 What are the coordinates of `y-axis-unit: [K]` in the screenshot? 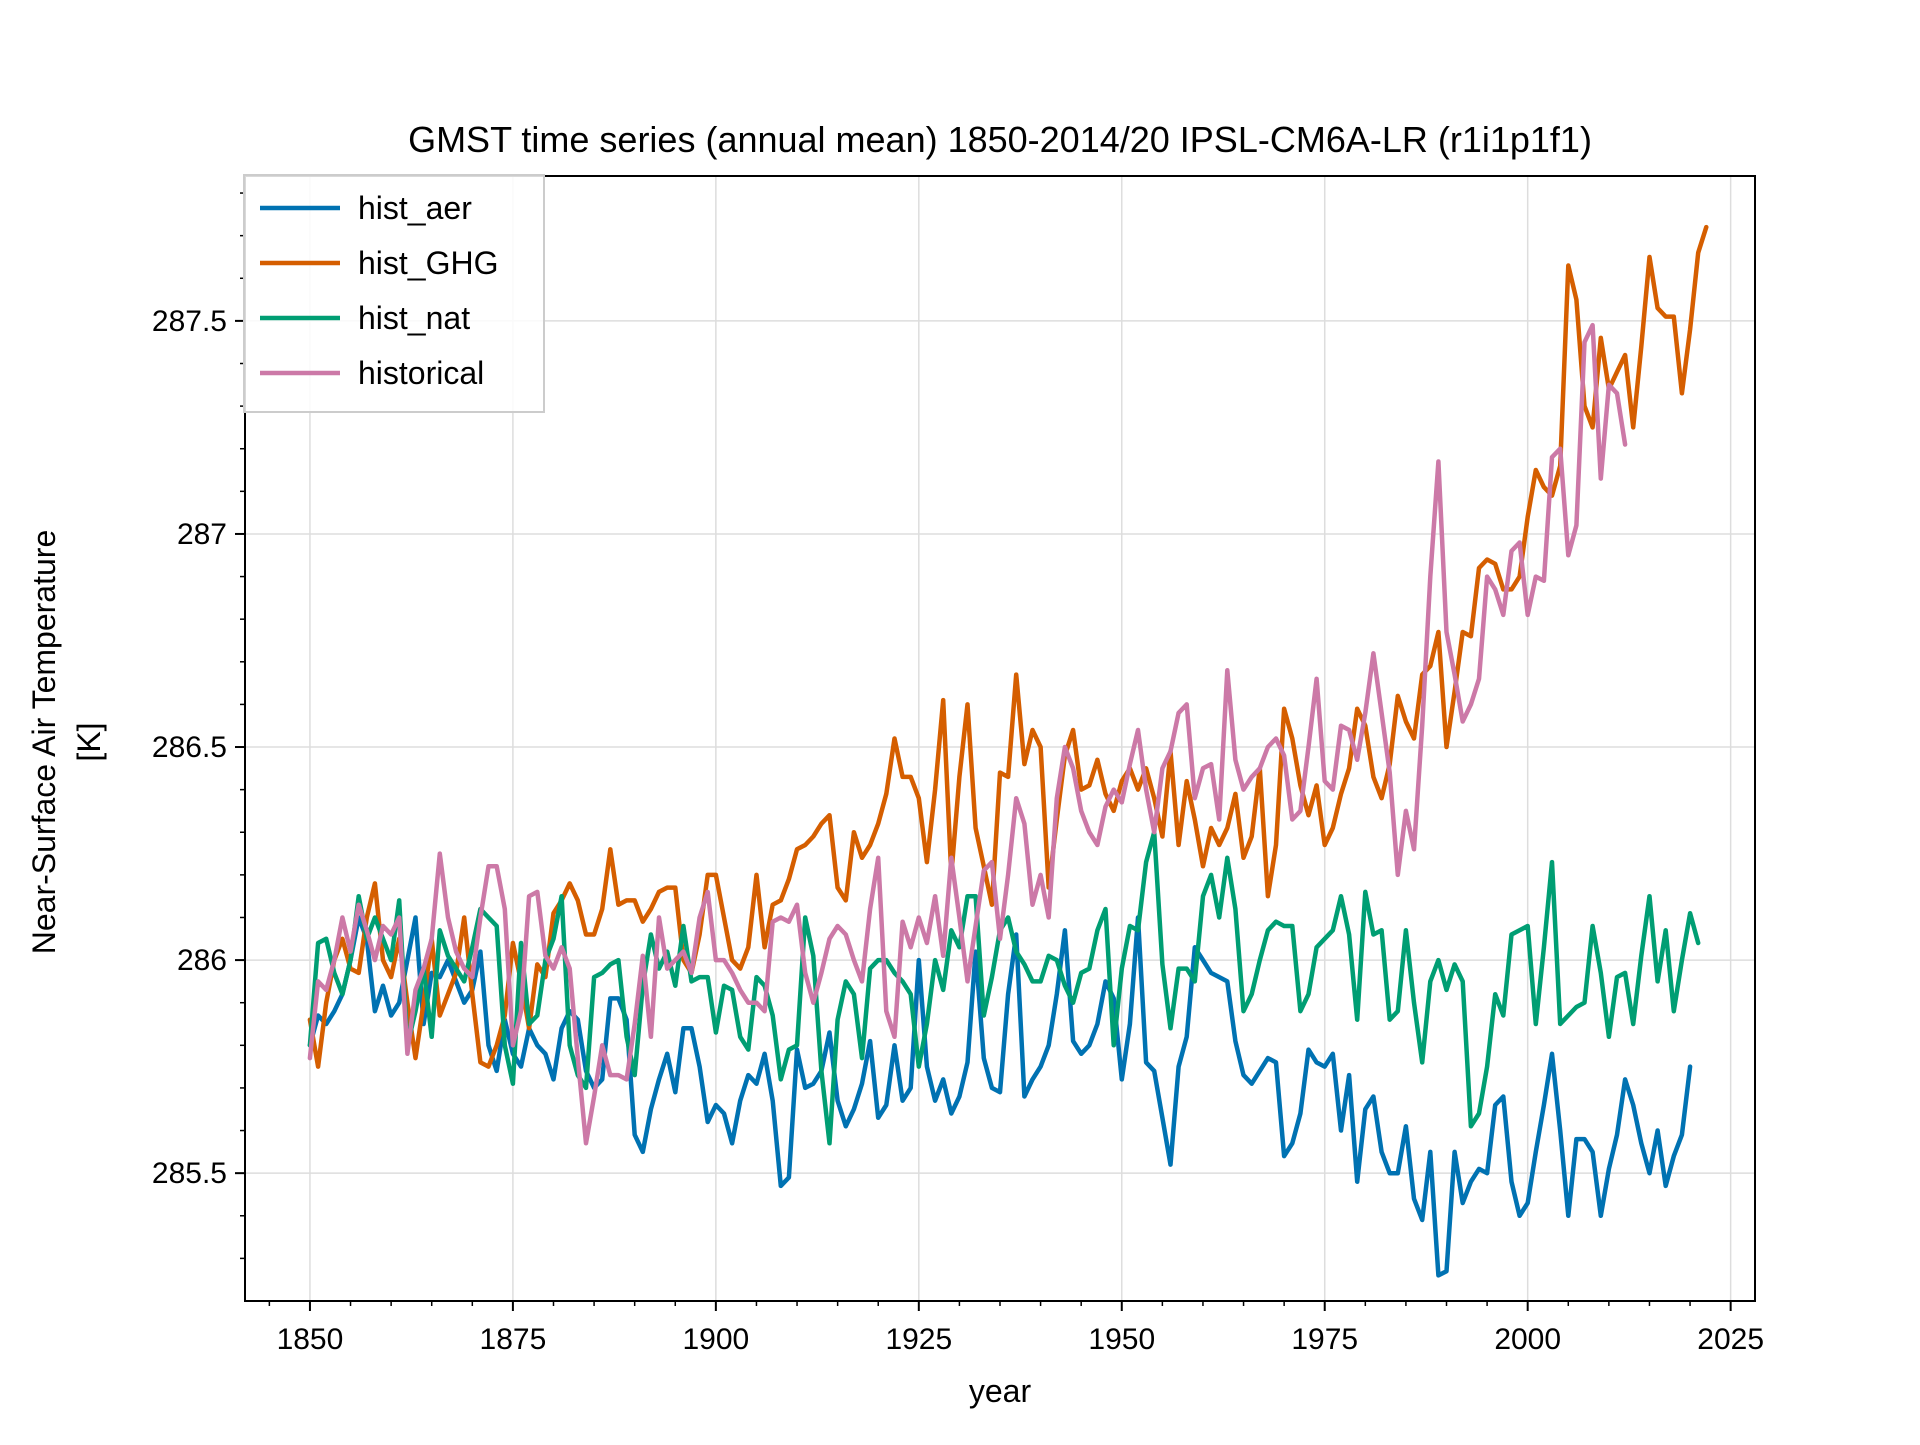 It's located at (89, 741).